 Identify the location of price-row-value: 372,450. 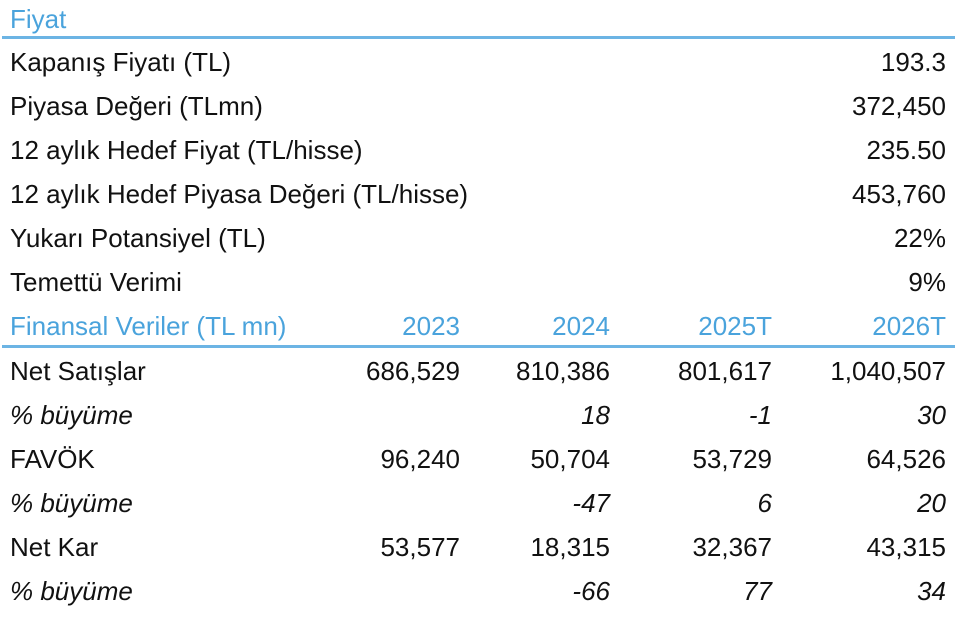
(899, 106).